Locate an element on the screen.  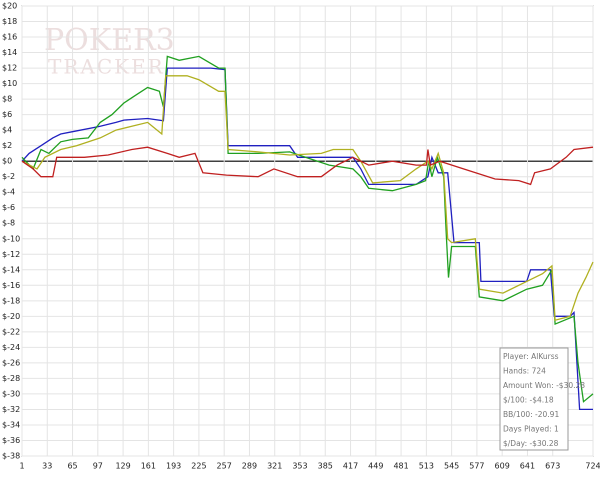
y-tick-label: $-20 is located at coordinates (11, 316).